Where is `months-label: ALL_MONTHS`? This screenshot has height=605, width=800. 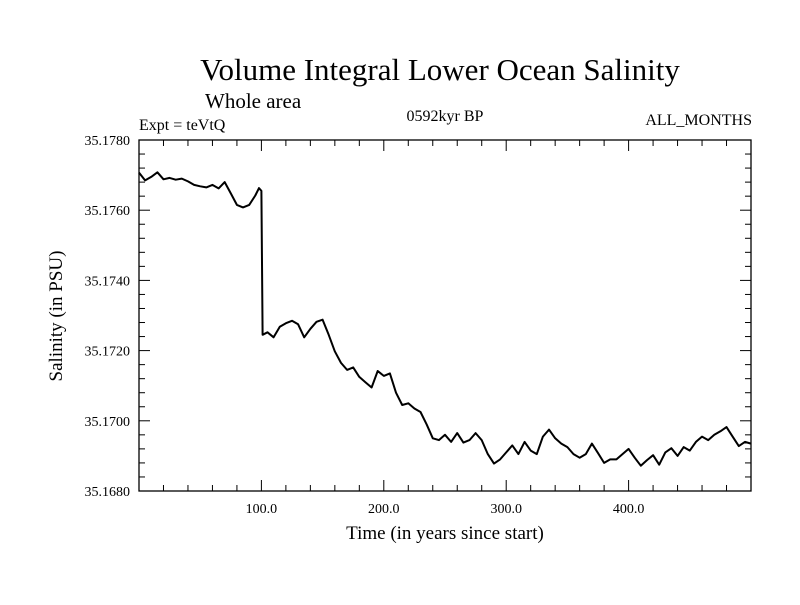 months-label: ALL_MONTHS is located at coordinates (698, 120).